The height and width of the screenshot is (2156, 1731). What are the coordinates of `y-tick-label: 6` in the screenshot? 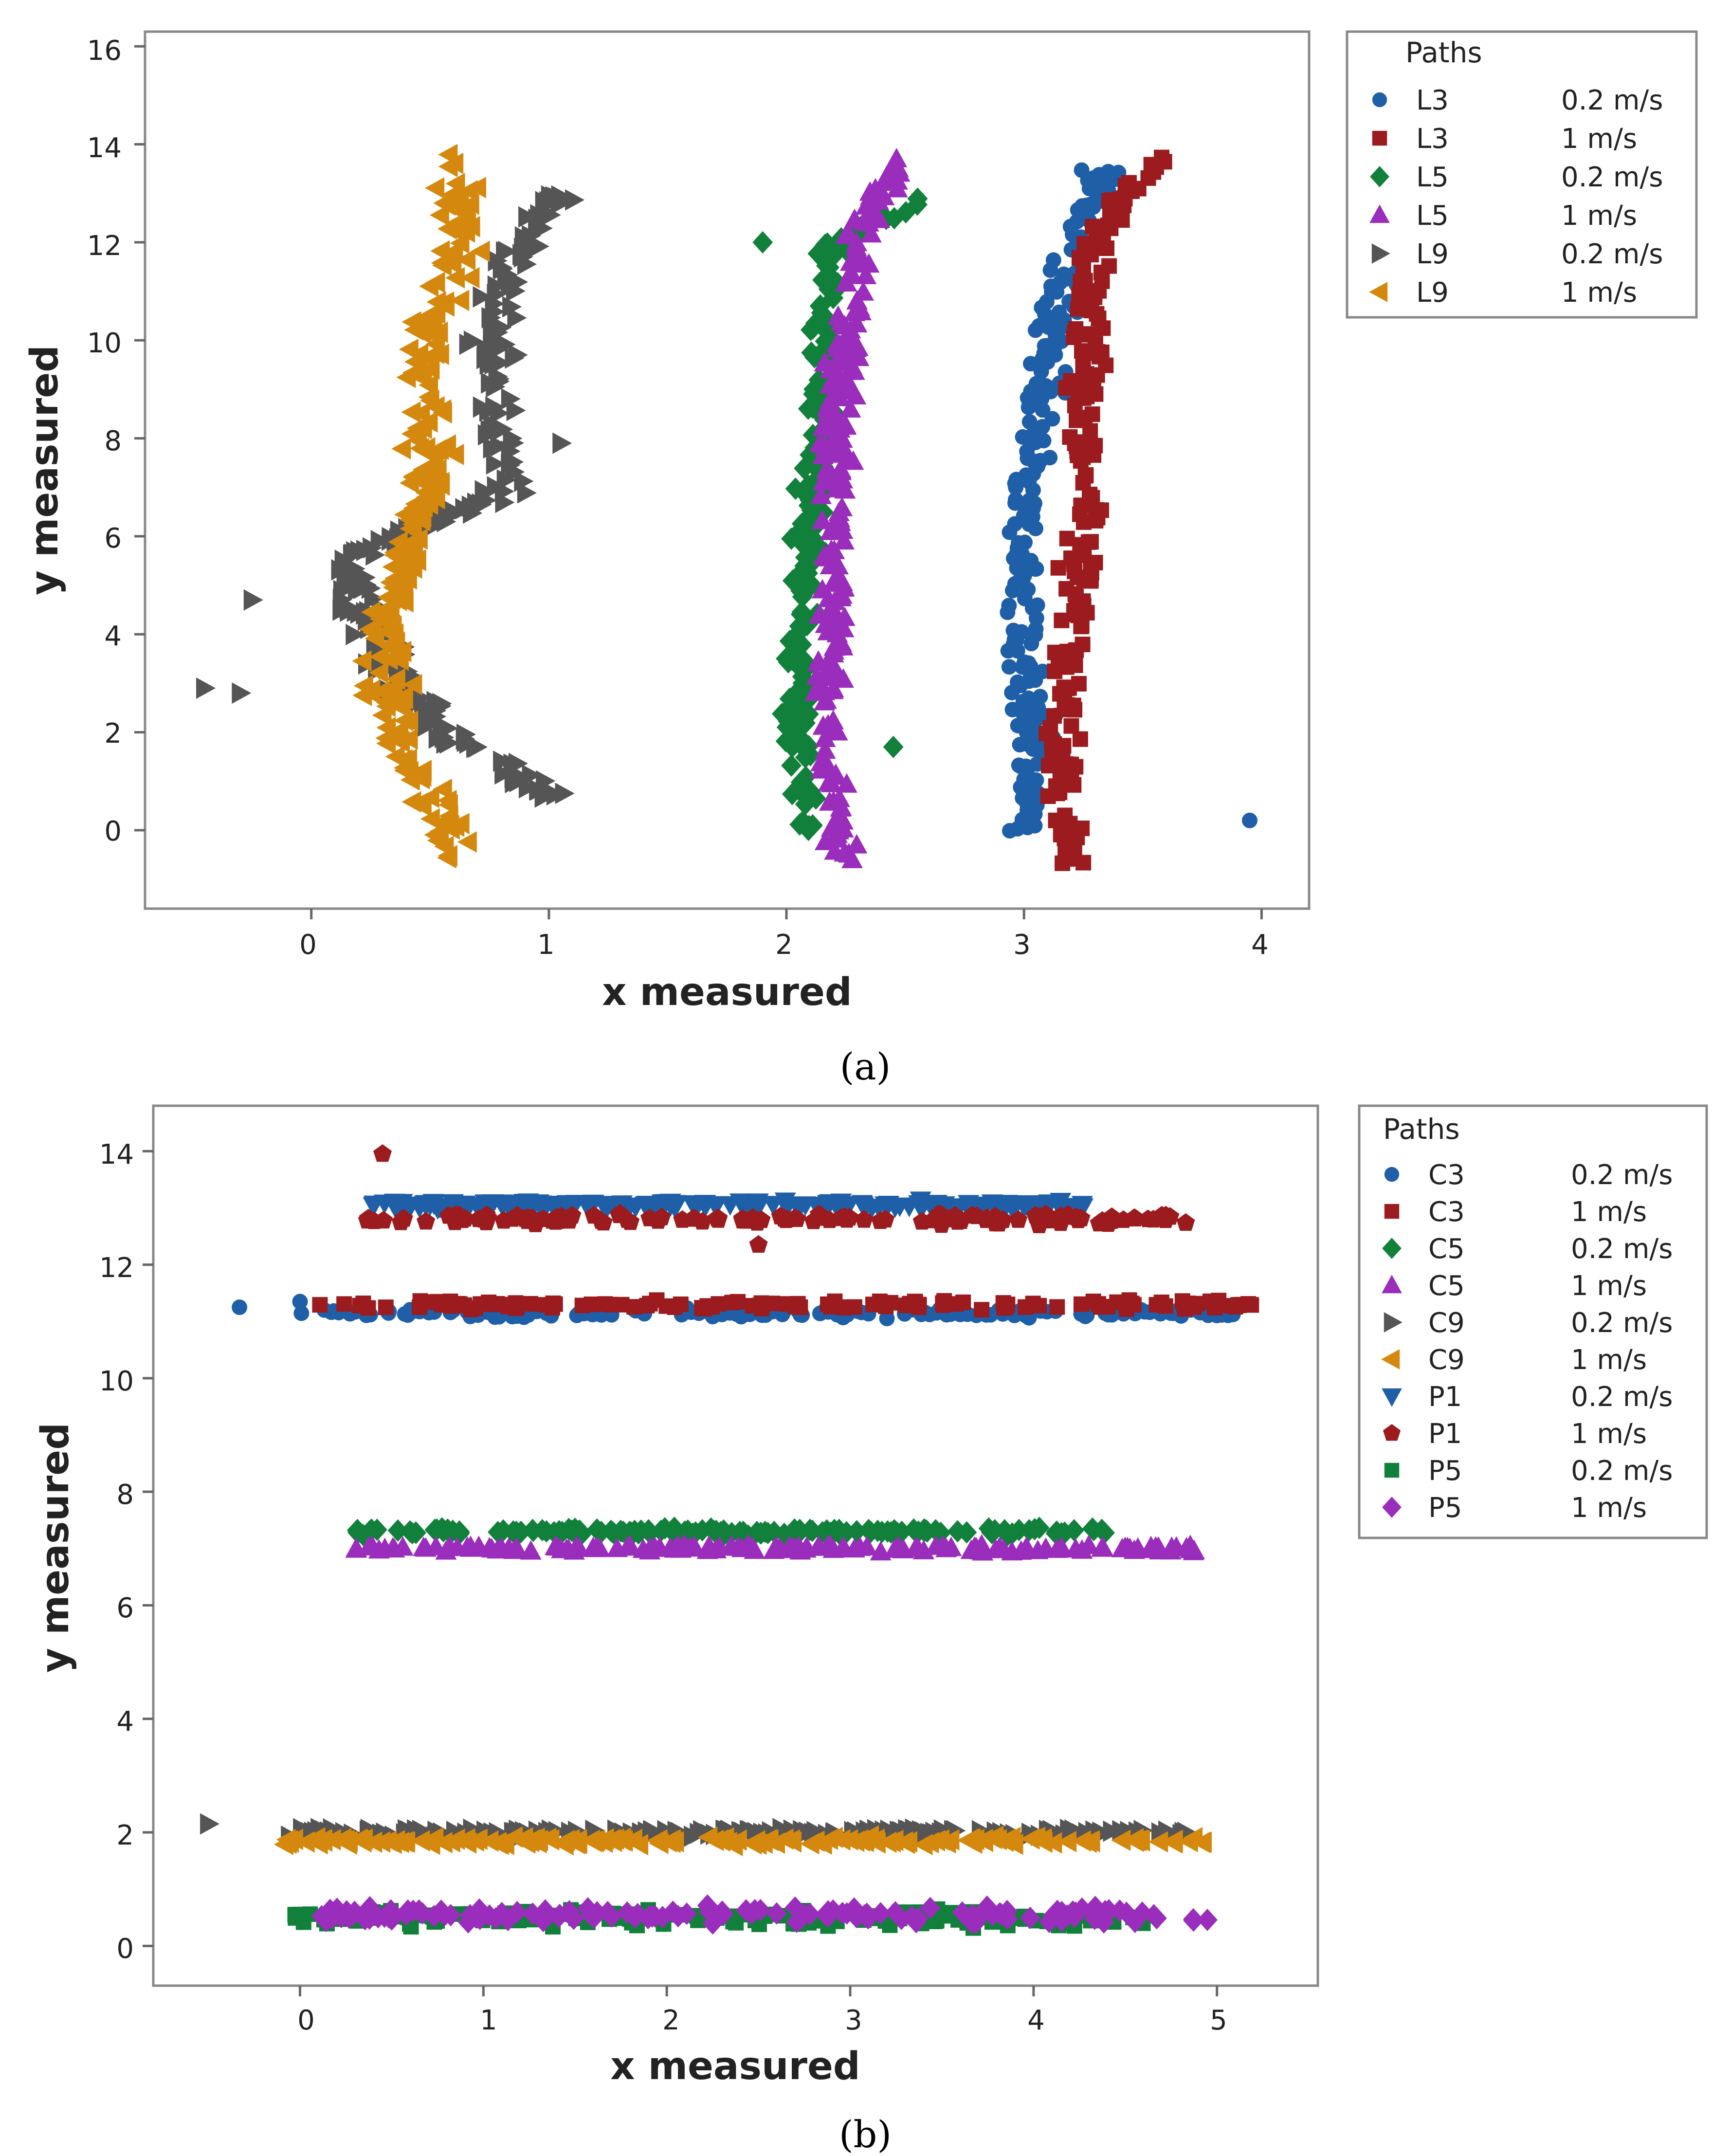 It's located at (125, 1608).